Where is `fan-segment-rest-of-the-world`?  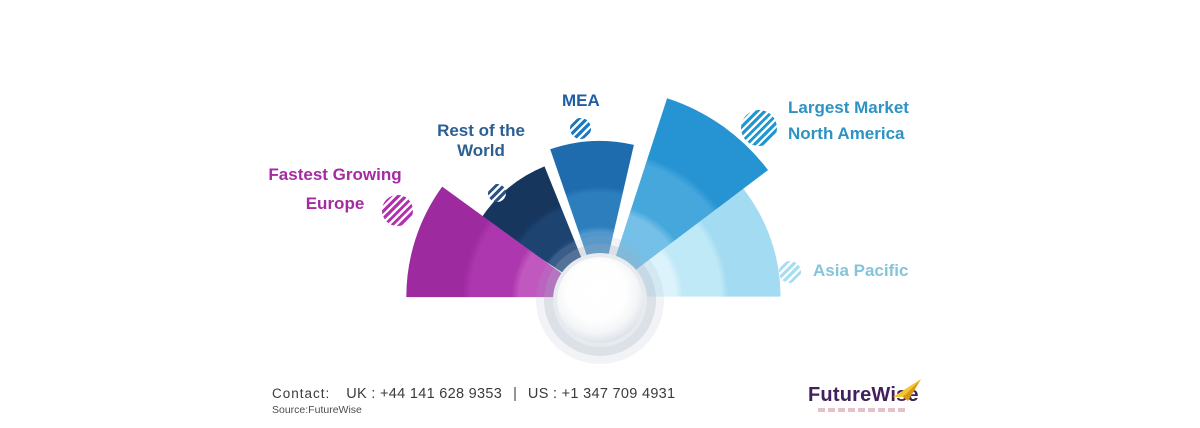 fan-segment-rest-of-the-world is located at coordinates (538, 230).